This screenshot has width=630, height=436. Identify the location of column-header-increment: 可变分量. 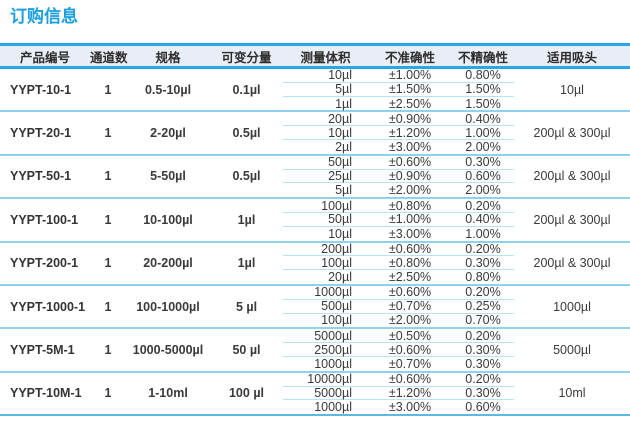
(246, 57).